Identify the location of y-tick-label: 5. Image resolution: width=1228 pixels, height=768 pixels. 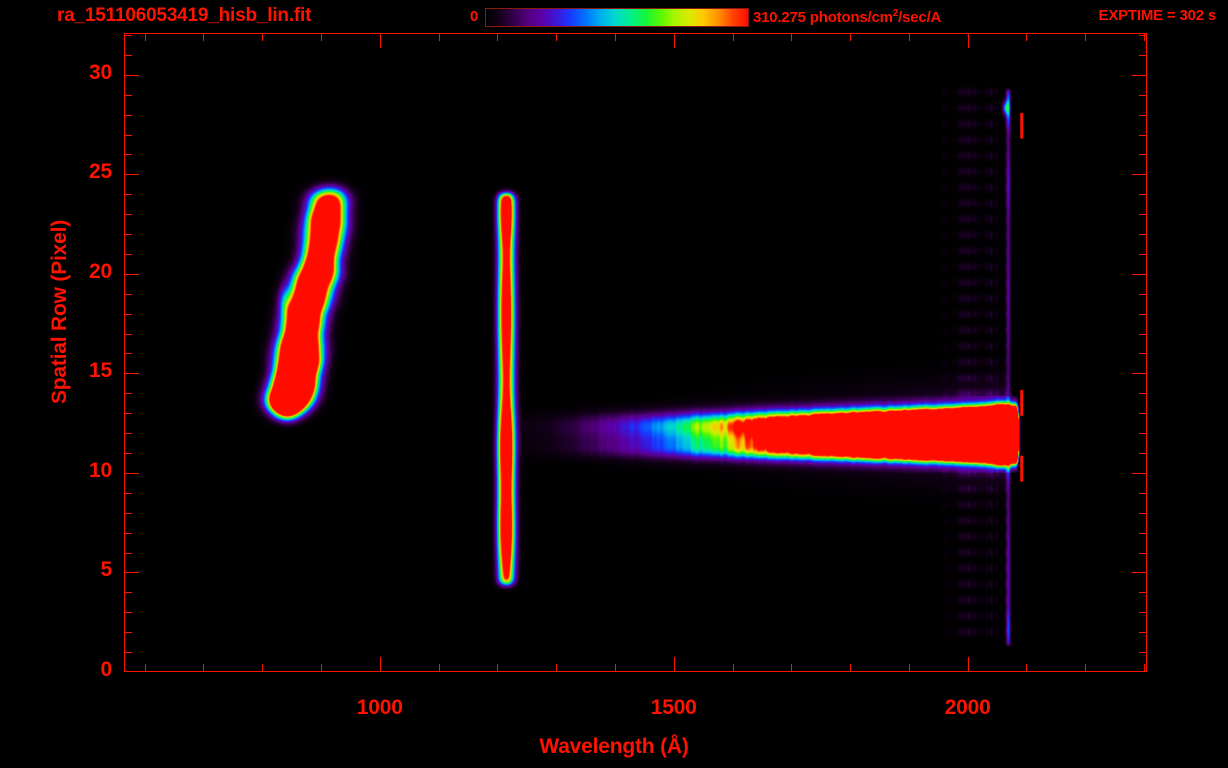
(106, 570).